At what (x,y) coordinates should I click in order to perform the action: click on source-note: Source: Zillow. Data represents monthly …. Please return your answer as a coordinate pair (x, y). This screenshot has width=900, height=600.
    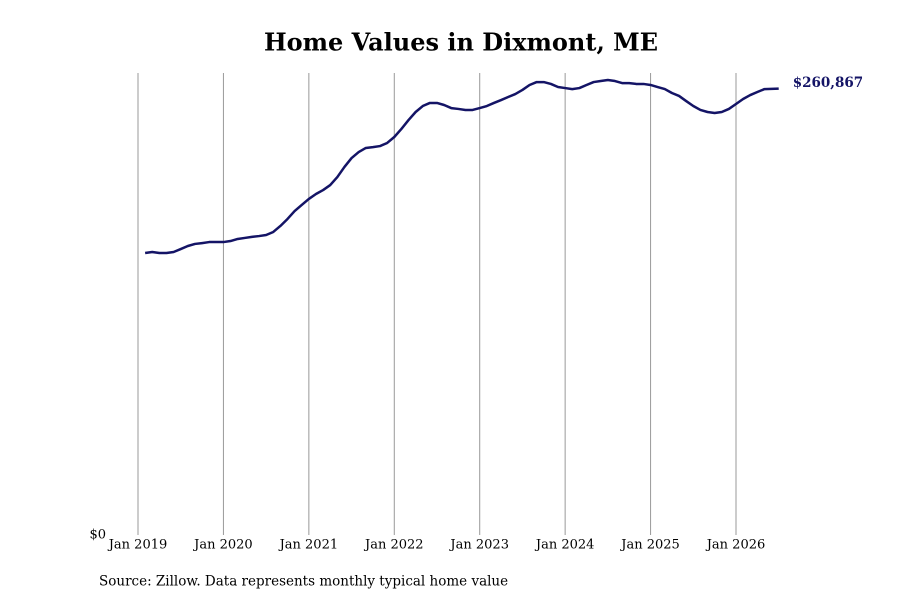
    Looking at the image, I should click on (303, 582).